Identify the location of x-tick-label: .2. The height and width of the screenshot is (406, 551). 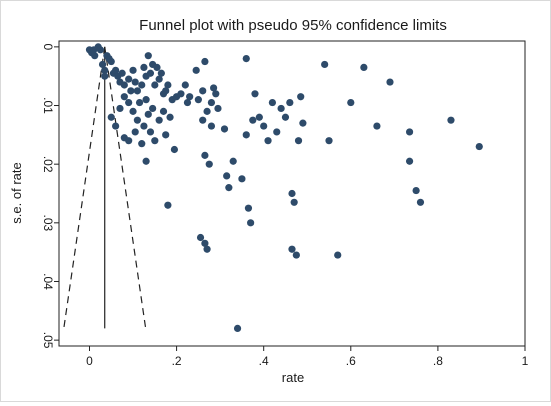
(177, 361).